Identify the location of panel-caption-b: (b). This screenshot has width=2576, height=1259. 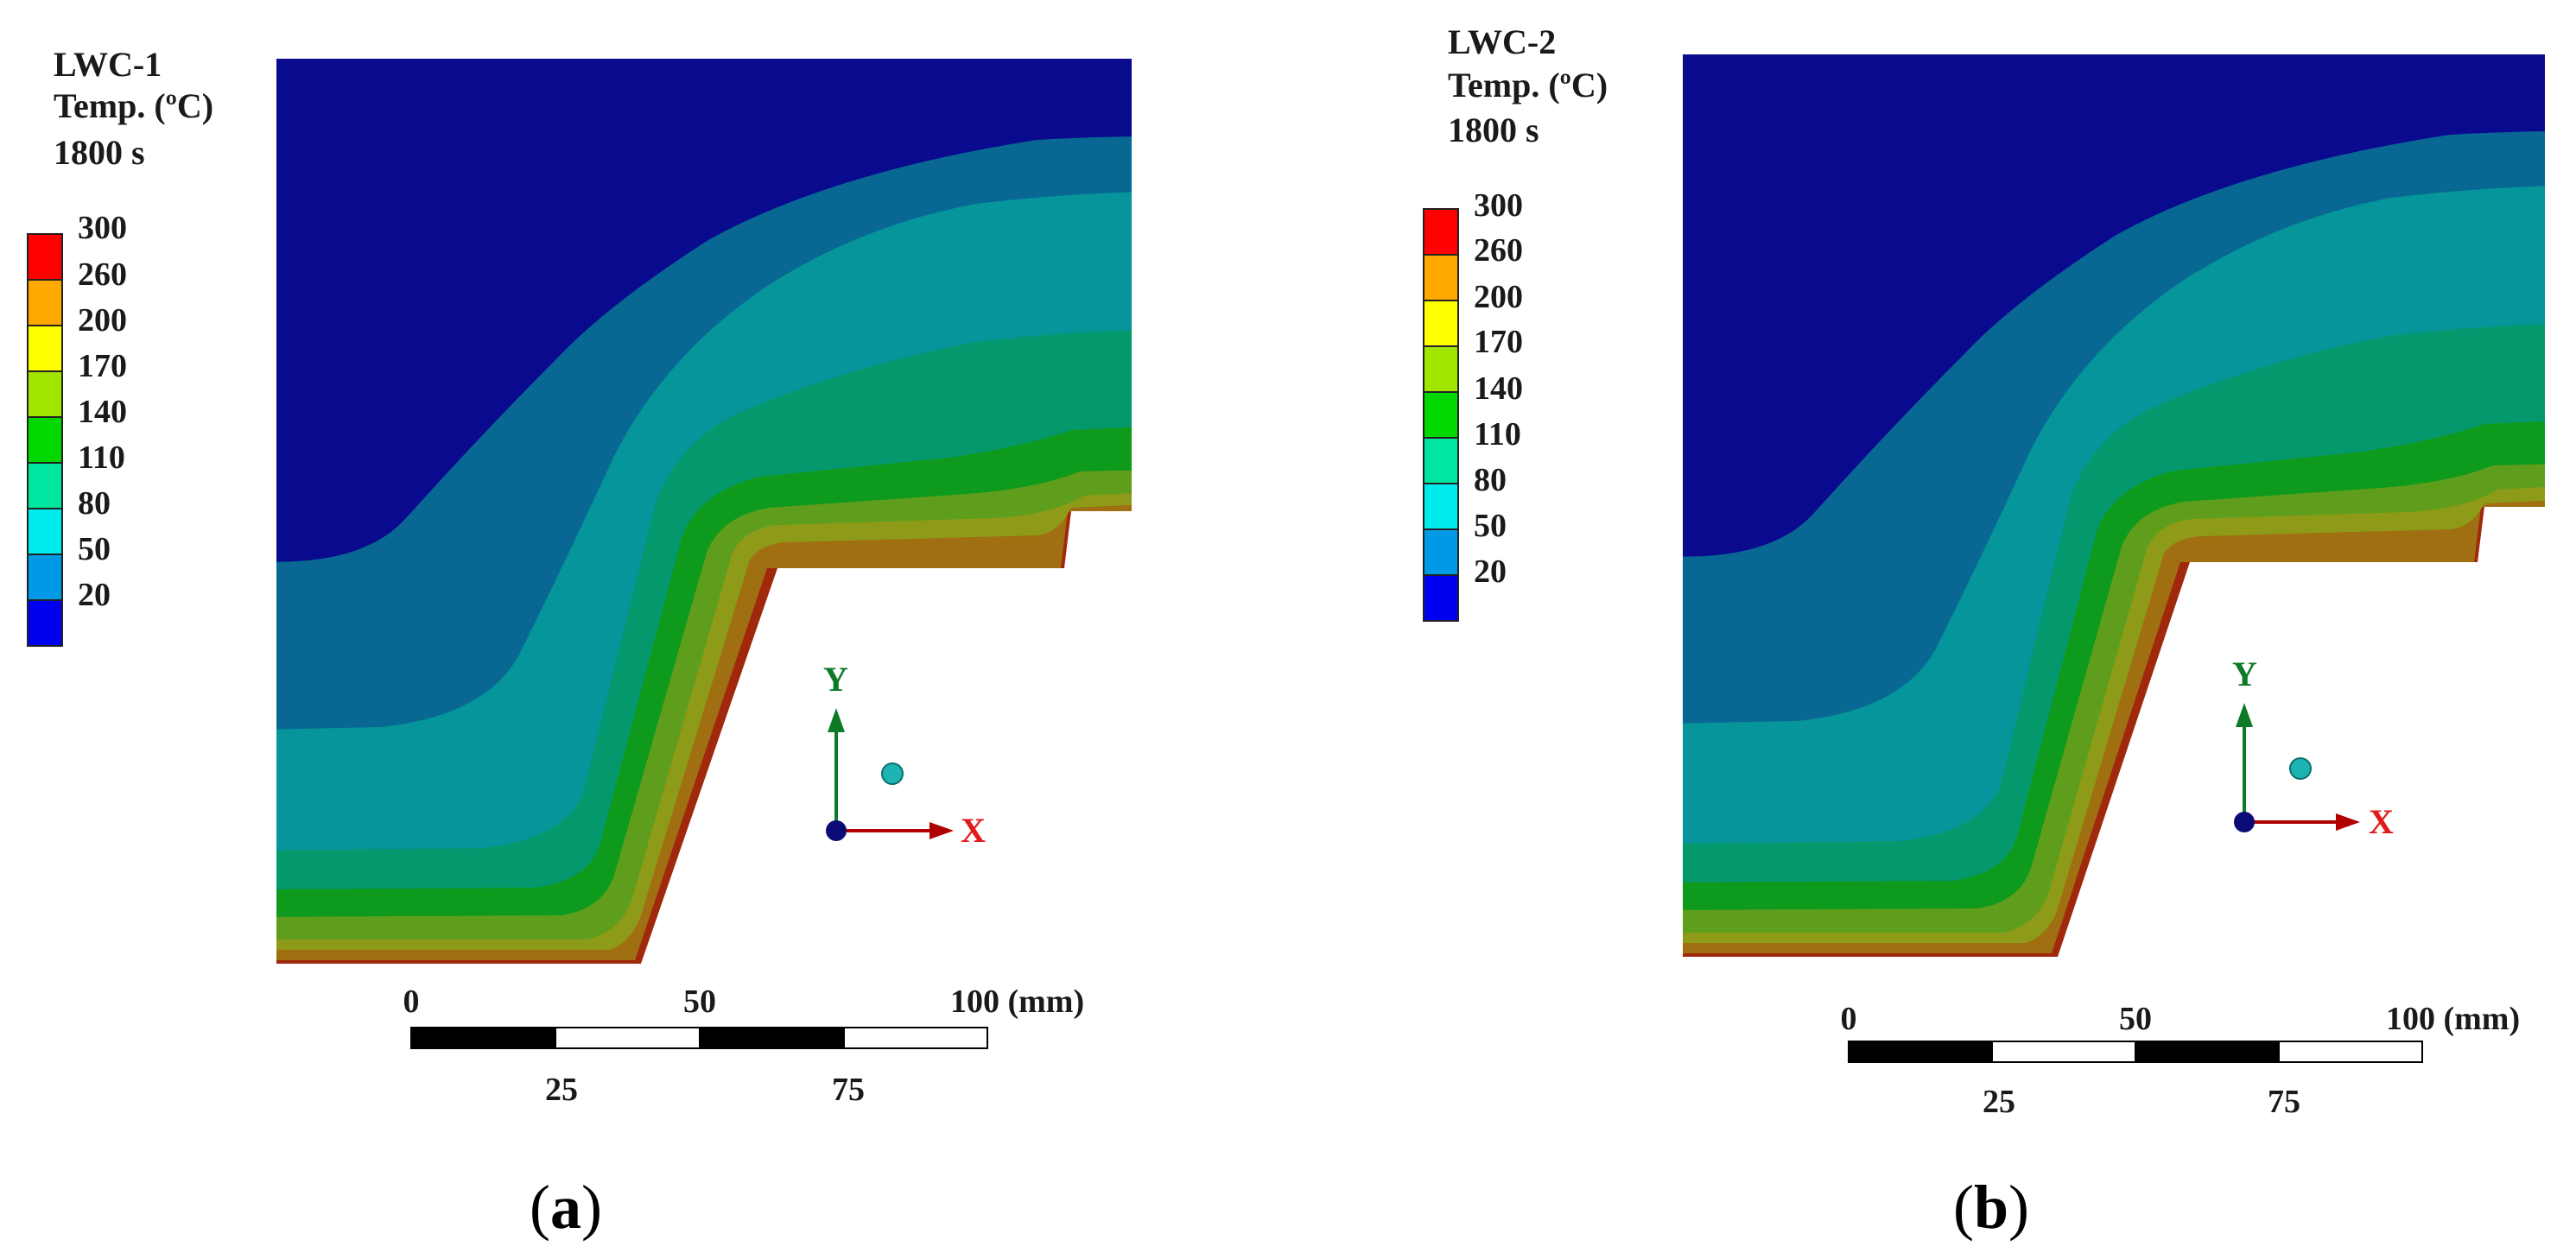
(1991, 1207).